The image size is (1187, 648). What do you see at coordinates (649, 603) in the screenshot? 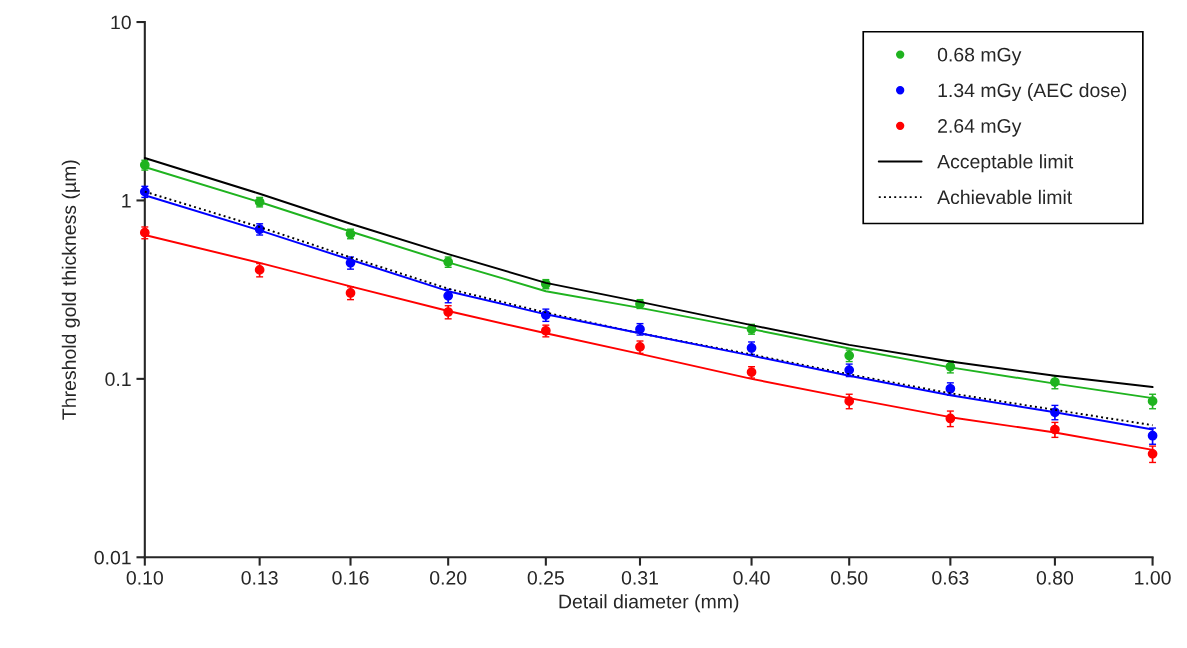
I see `x-axis-title: Detail diameter (mm)` at bounding box center [649, 603].